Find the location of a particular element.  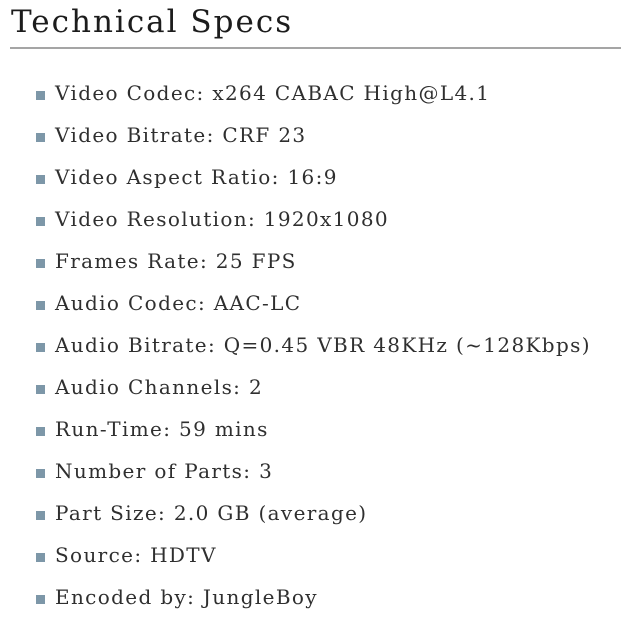

spec-line-text: Part Size: 2.0 GB (average) is located at coordinates (211, 513).